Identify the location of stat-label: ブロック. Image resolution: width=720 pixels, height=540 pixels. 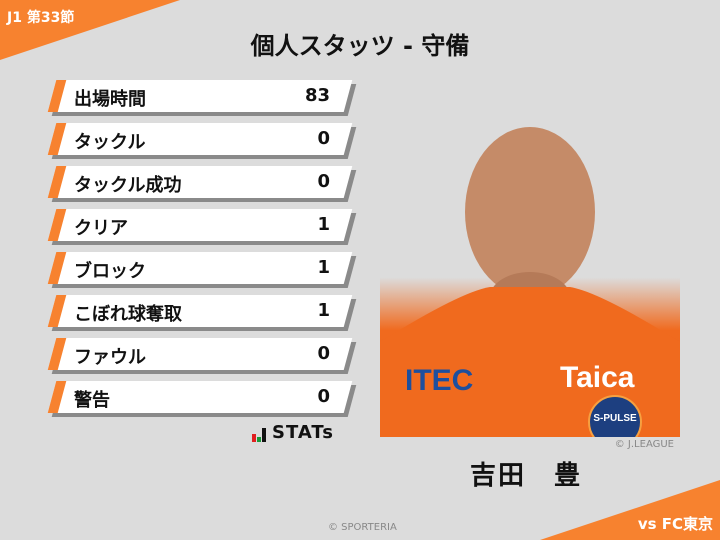
(110, 271).